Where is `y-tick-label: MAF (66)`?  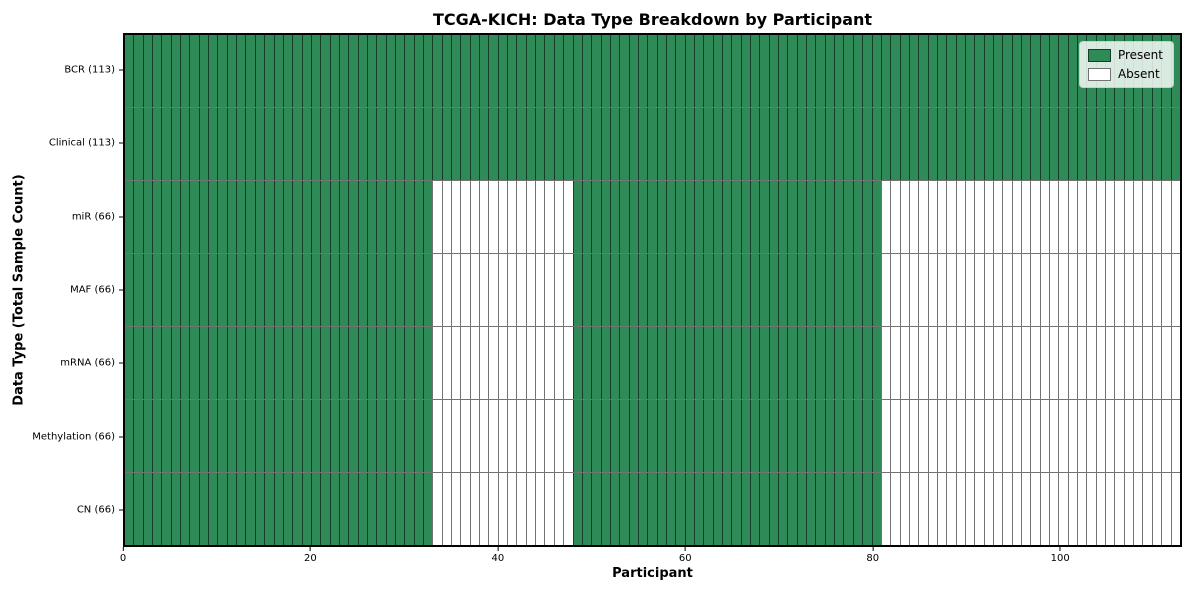
y-tick-label: MAF (66) is located at coordinates (92, 290).